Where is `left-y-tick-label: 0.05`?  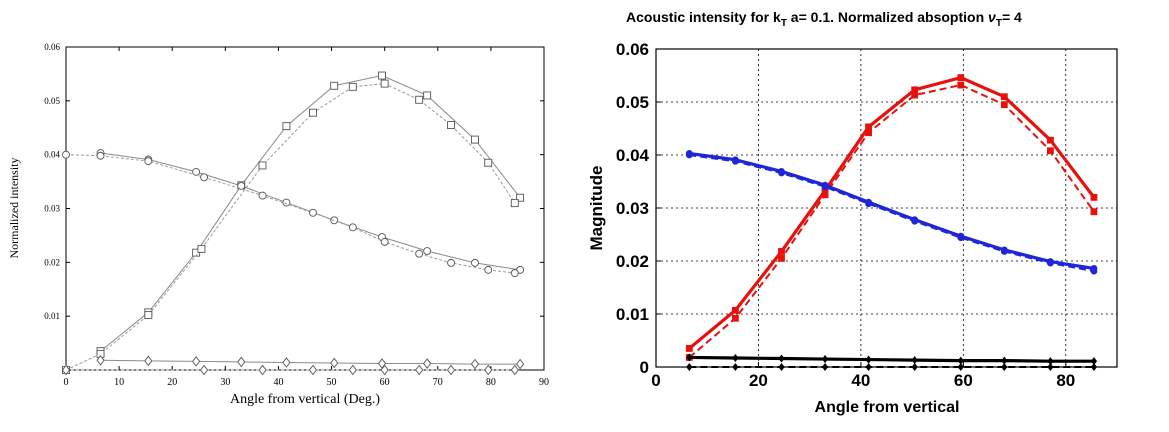
left-y-tick-label: 0.05 is located at coordinates (52, 101).